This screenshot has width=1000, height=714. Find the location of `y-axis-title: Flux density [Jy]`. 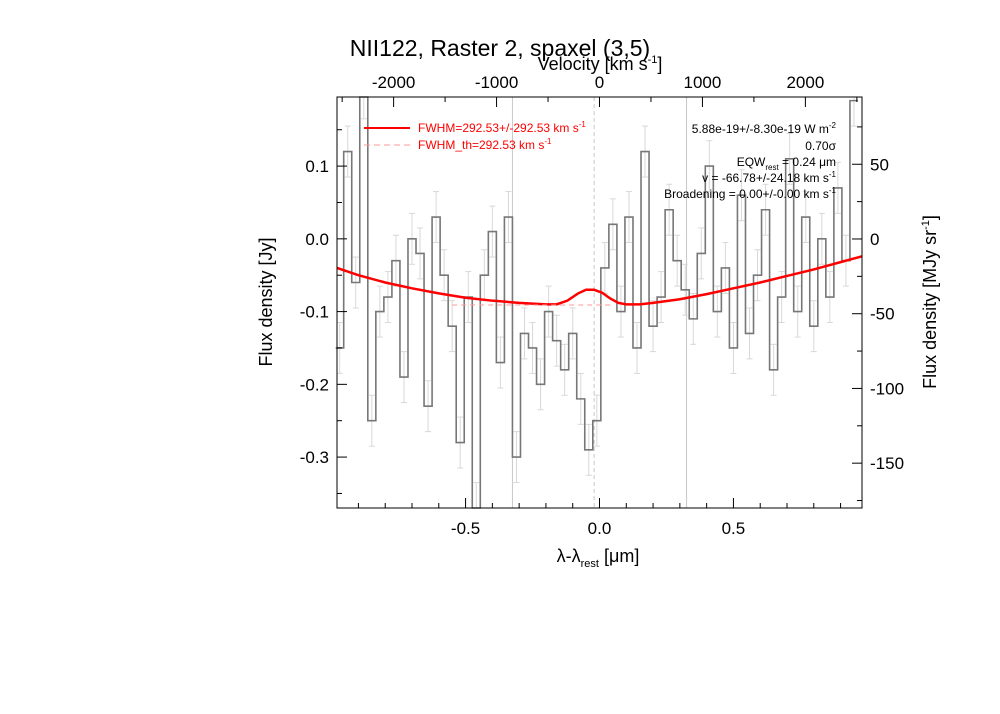

y-axis-title: Flux density [Jy] is located at coordinates (266, 301).